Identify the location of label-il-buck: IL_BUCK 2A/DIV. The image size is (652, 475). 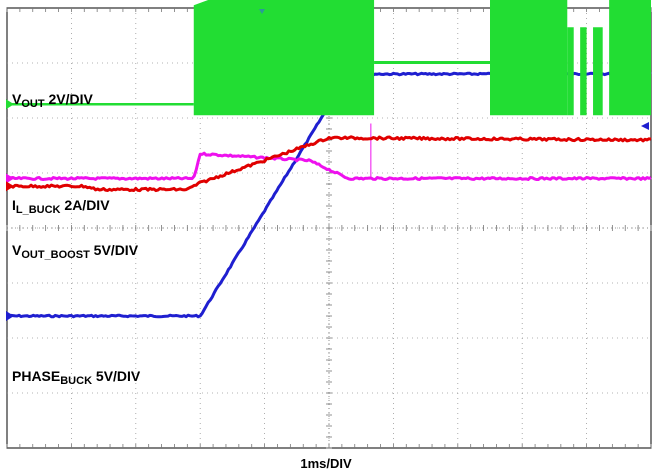
(61, 206).